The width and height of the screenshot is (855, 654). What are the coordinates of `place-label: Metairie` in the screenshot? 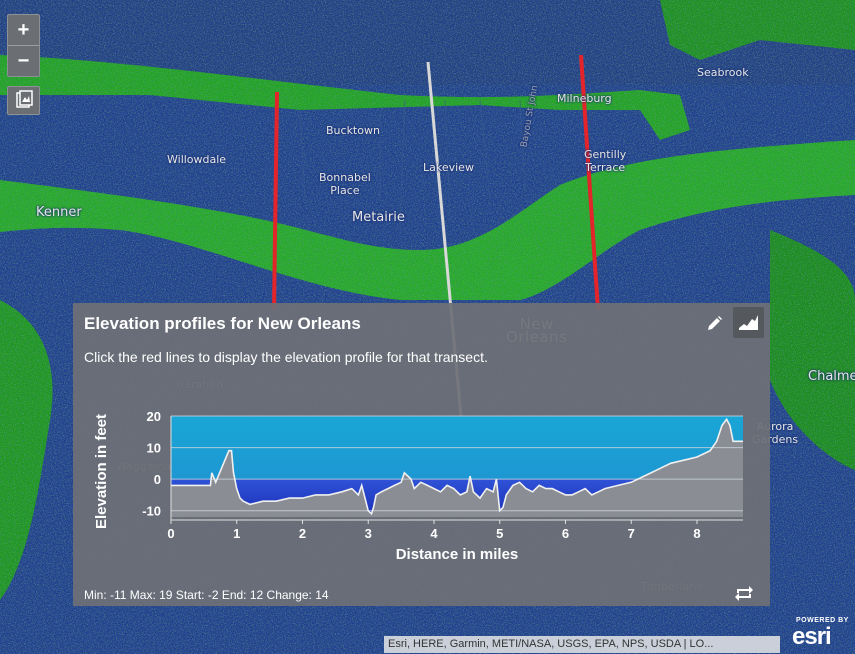 It's located at (378, 217).